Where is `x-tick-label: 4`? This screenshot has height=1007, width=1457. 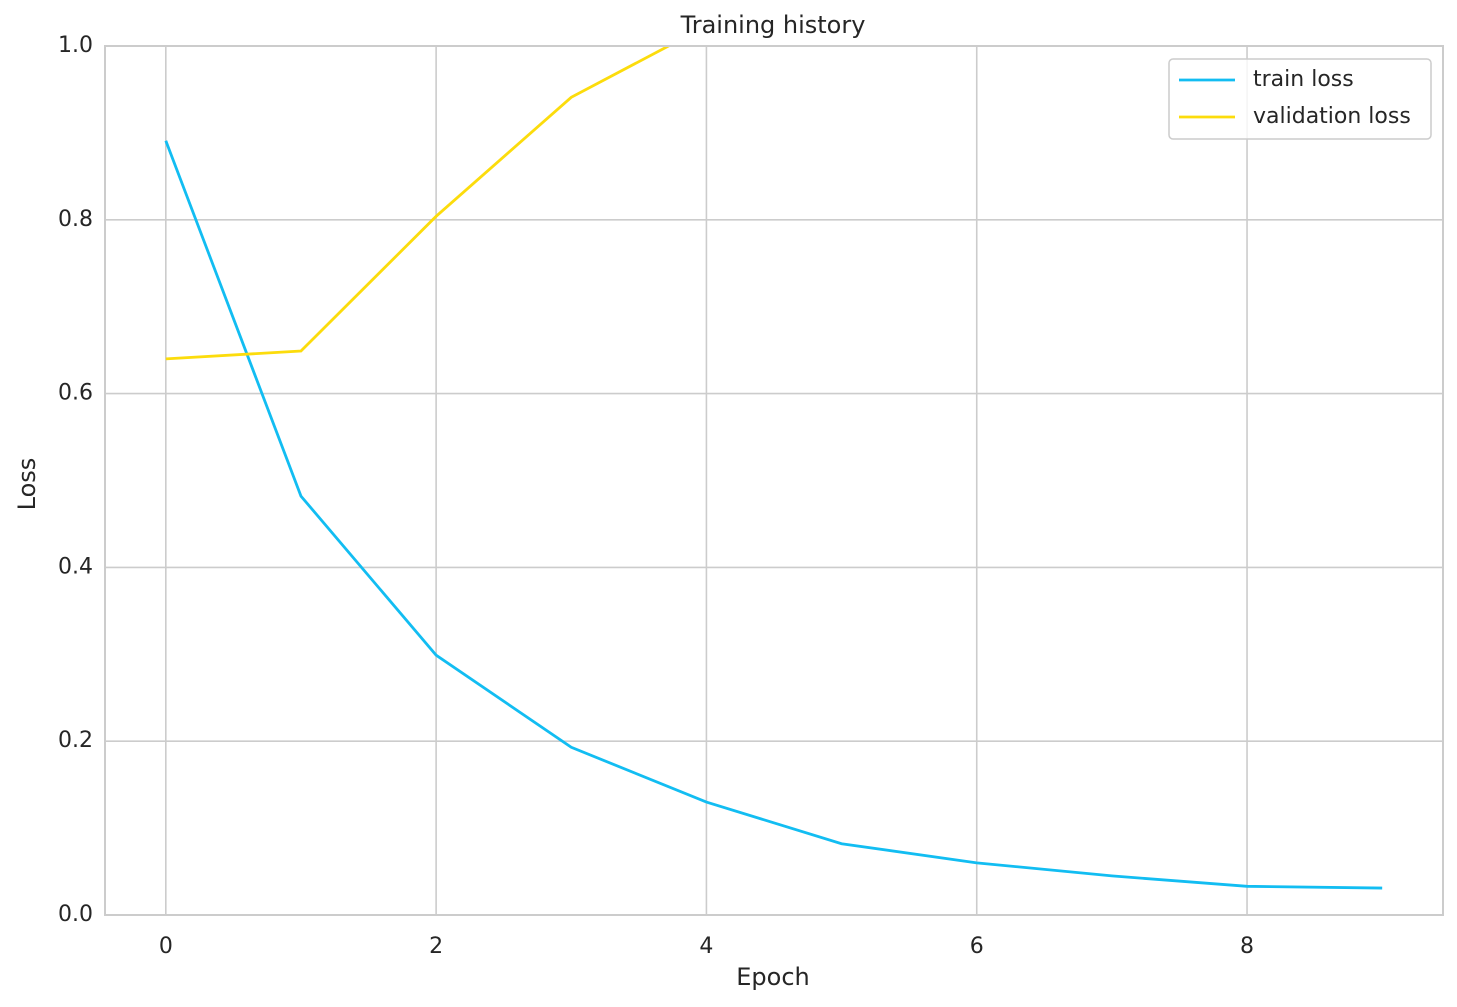
x-tick-label: 4 is located at coordinates (706, 946).